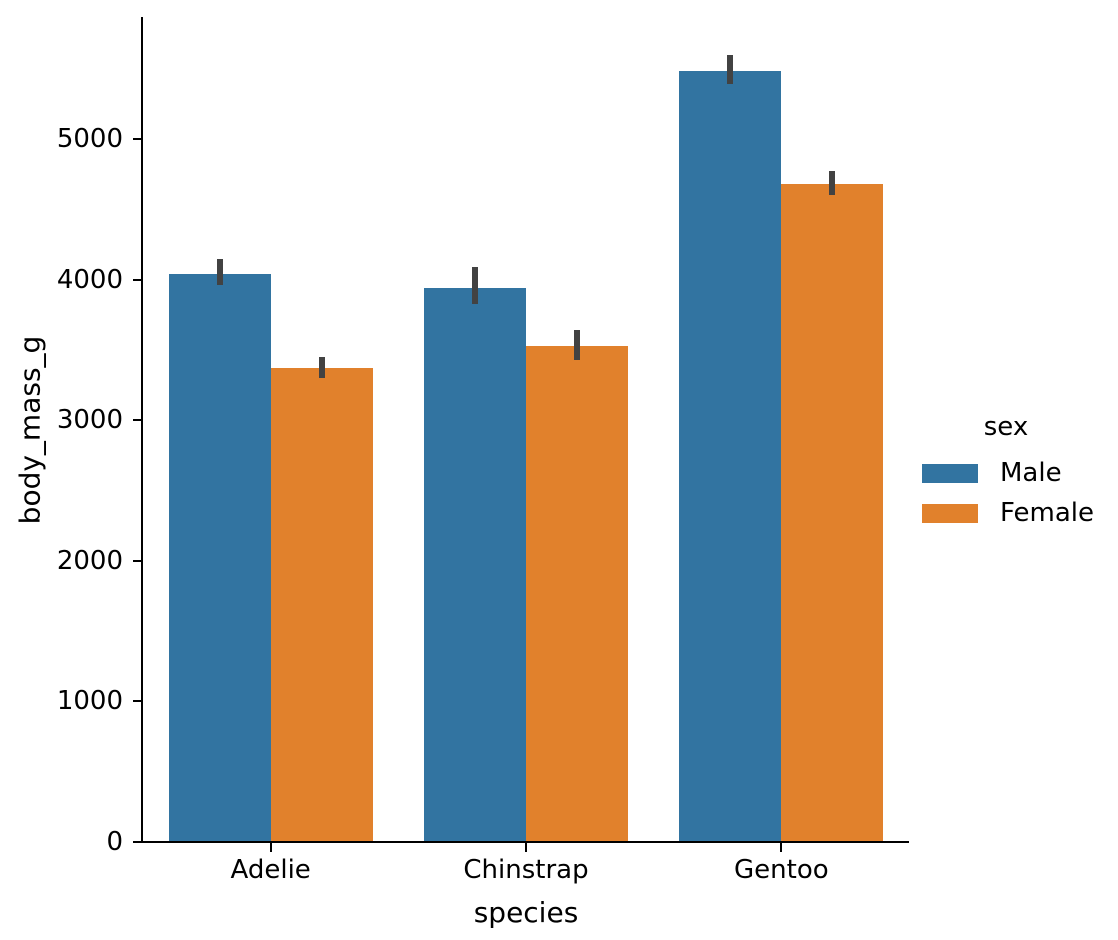 This screenshot has width=1118, height=940. What do you see at coordinates (526, 912) in the screenshot?
I see `x-axis-label: species` at bounding box center [526, 912].